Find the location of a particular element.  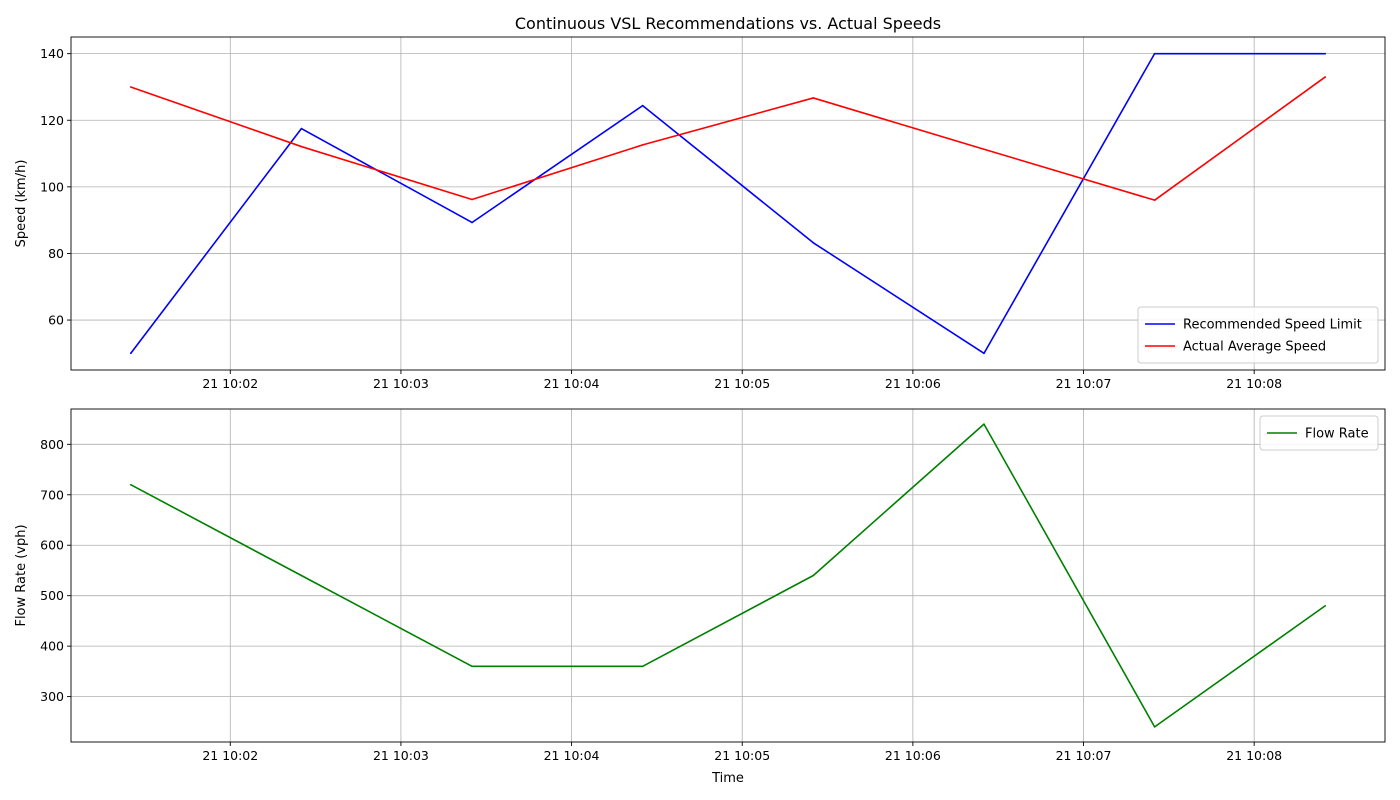

legend: Flow Rate is located at coordinates (1319, 433).